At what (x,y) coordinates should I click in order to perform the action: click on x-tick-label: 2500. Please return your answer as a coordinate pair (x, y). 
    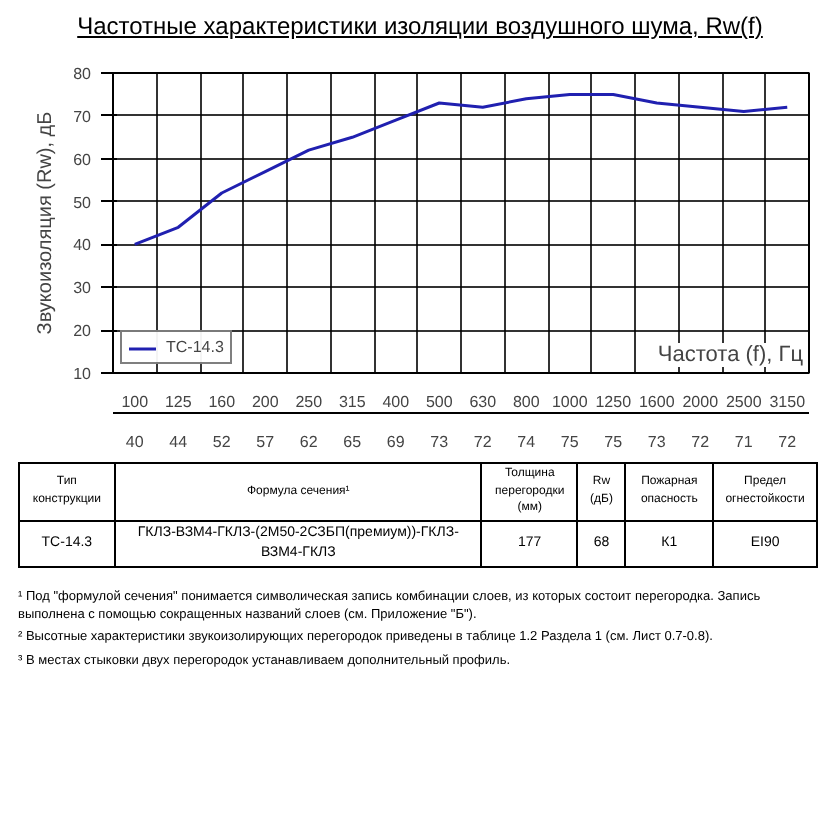
    Looking at the image, I should click on (744, 402).